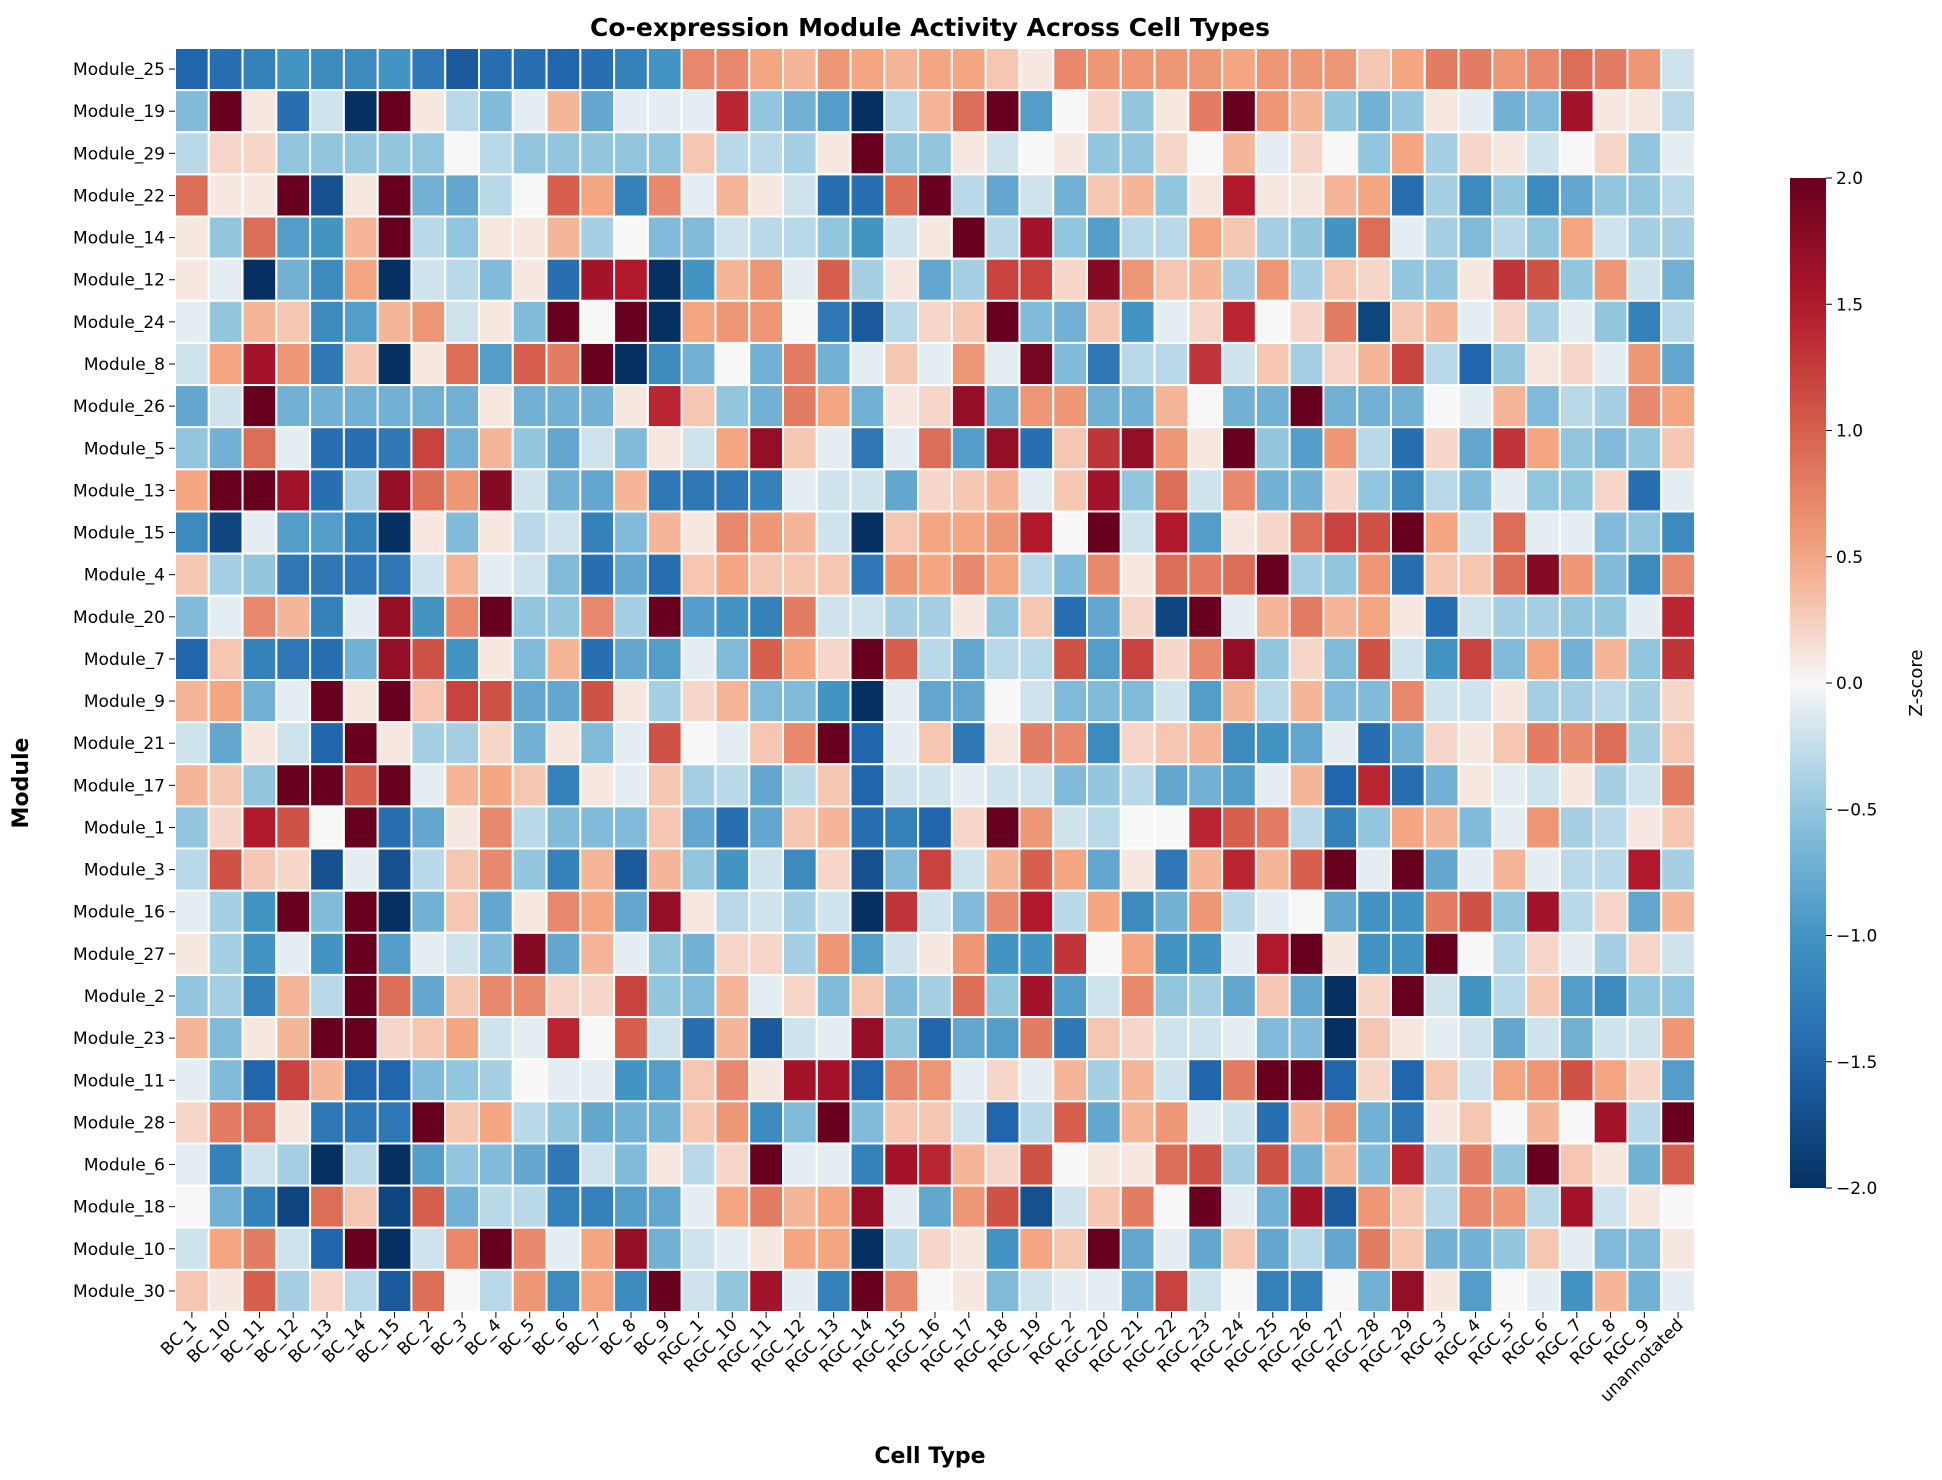 Image resolution: width=1942 pixels, height=1480 pixels. I want to click on x-tick-label: BC_6, so click(551, 1337).